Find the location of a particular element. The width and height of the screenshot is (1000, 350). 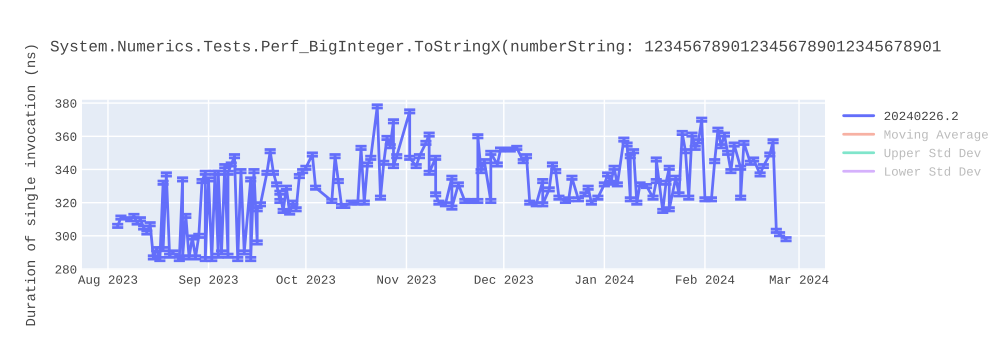

x-tick-label: Jan 2024 is located at coordinates (604, 279).